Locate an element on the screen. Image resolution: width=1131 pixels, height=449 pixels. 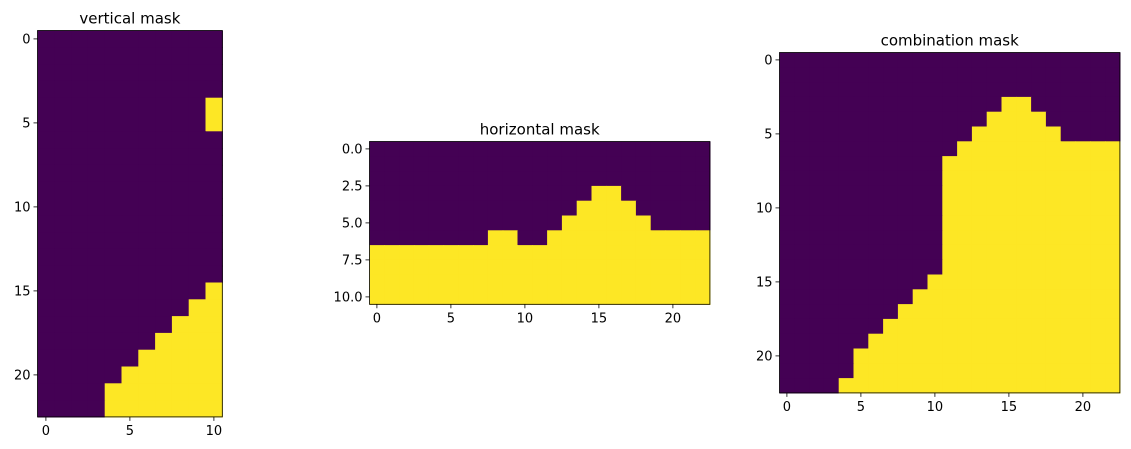
heatmap-cells is located at coordinates (130, 224).